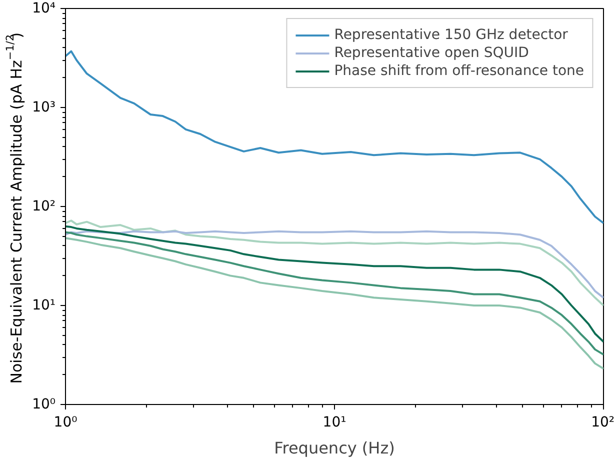 This screenshot has height=460, width=614. I want to click on y-tick-label: 10², so click(44, 206).